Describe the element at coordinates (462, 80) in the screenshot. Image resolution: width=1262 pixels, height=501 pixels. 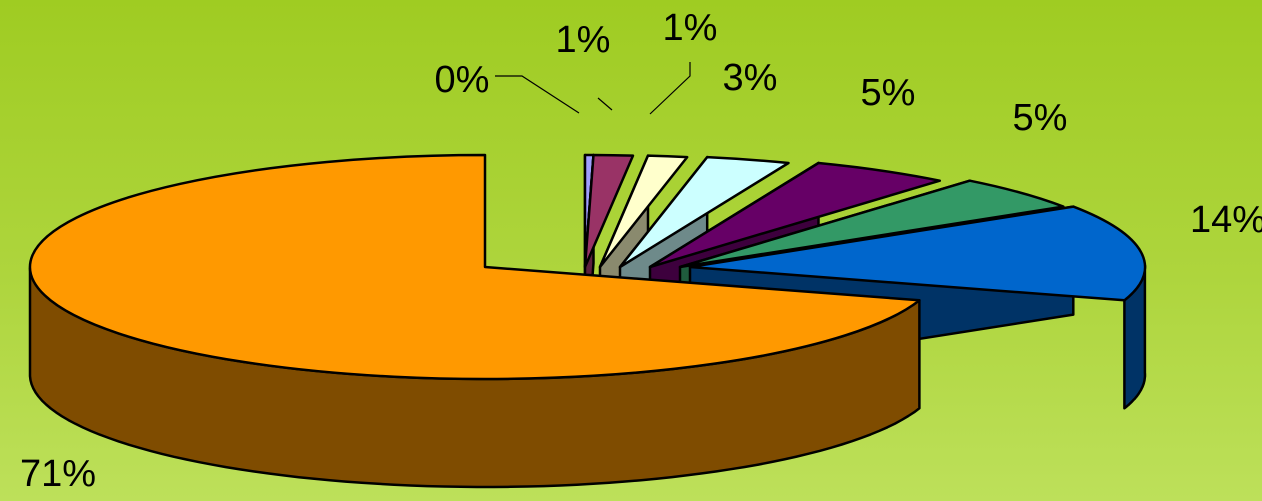
I see `slice-data-label: 0%` at that location.